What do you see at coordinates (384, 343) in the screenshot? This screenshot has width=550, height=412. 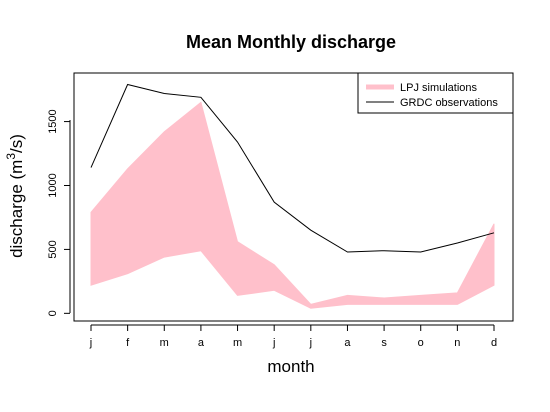 I see `x-tick-label: s` at bounding box center [384, 343].